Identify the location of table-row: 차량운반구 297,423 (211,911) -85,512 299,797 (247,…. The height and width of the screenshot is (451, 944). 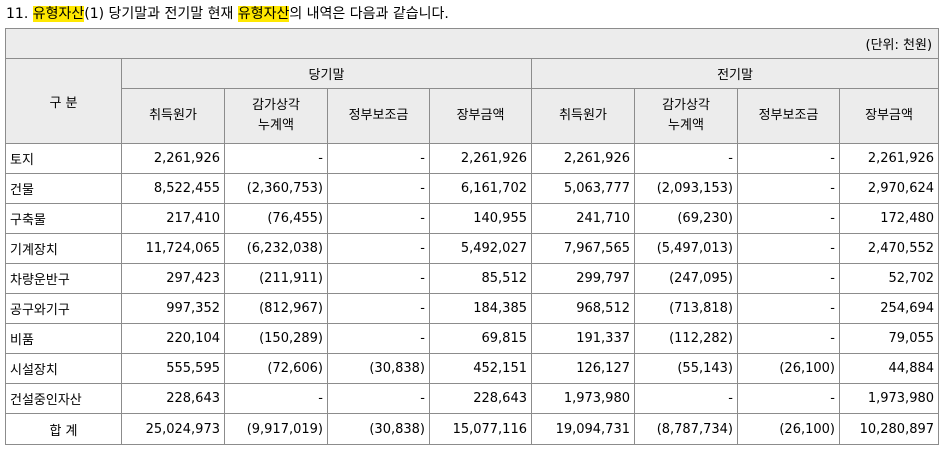
(472, 278).